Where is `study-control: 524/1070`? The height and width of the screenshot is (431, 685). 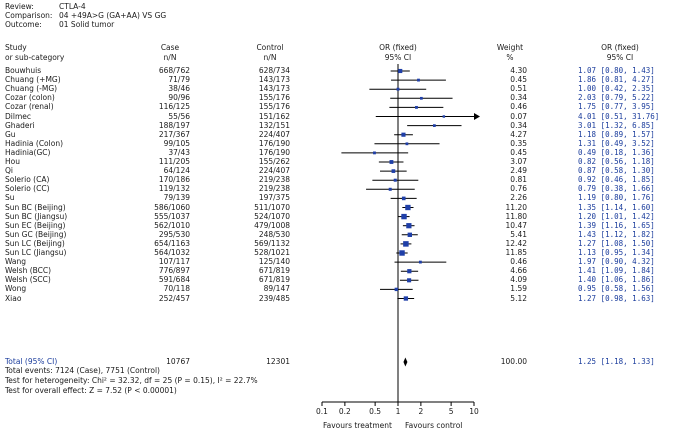
study-control: 524/1070 is located at coordinates (272, 216).